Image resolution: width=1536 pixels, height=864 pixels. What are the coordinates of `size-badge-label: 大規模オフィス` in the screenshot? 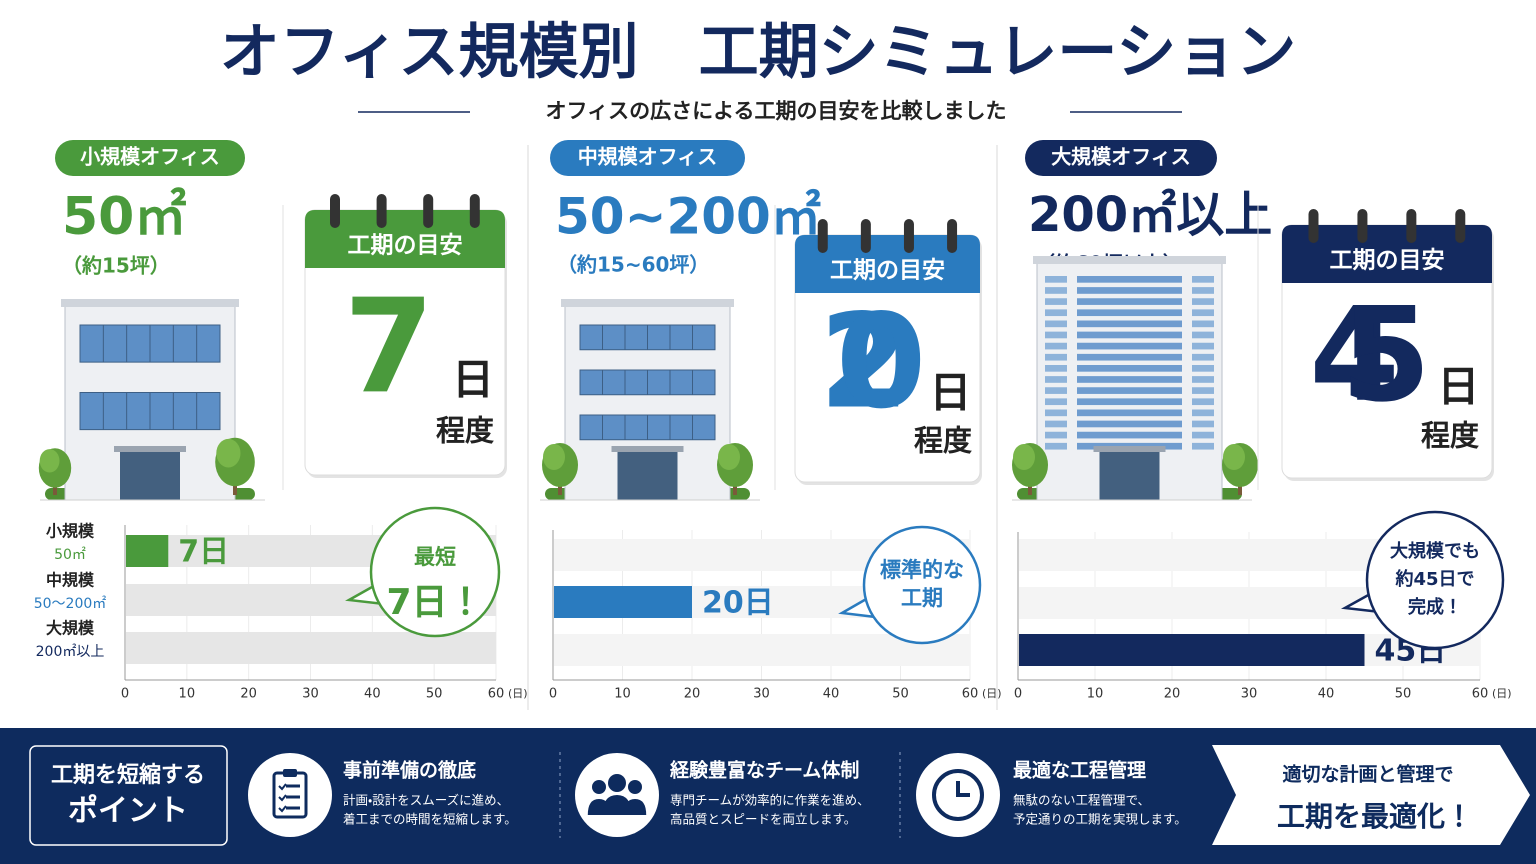 It's located at (1121, 157).